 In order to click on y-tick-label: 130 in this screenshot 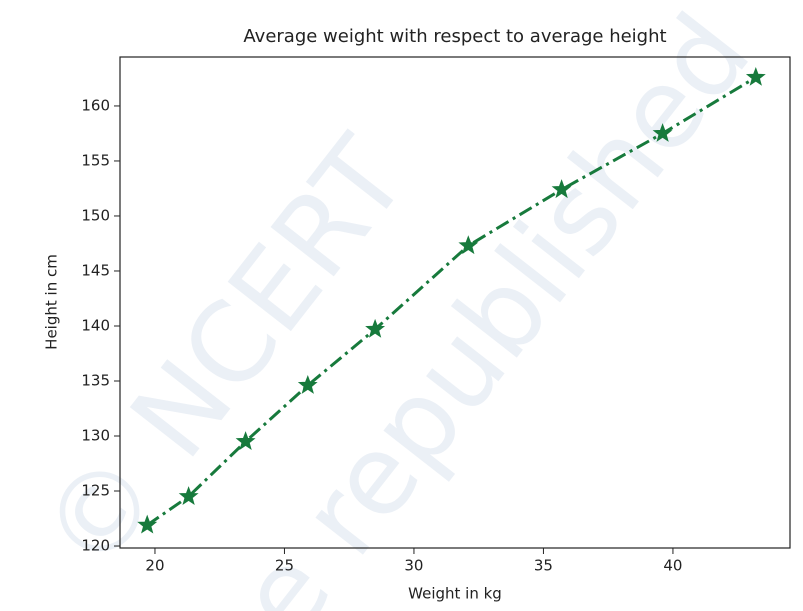, I will do `click(95, 436)`.